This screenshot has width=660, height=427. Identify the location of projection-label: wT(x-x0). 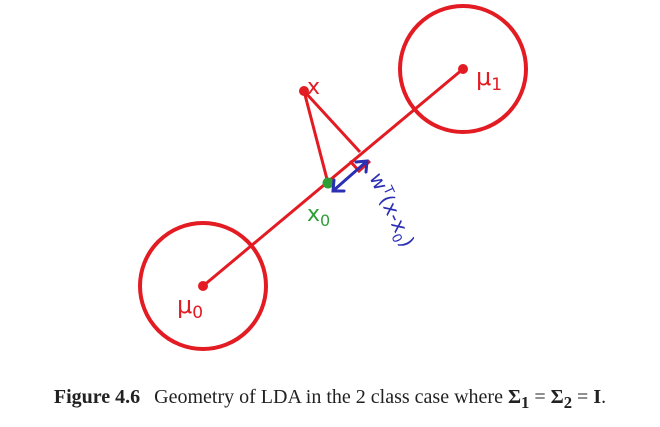
(390, 211).